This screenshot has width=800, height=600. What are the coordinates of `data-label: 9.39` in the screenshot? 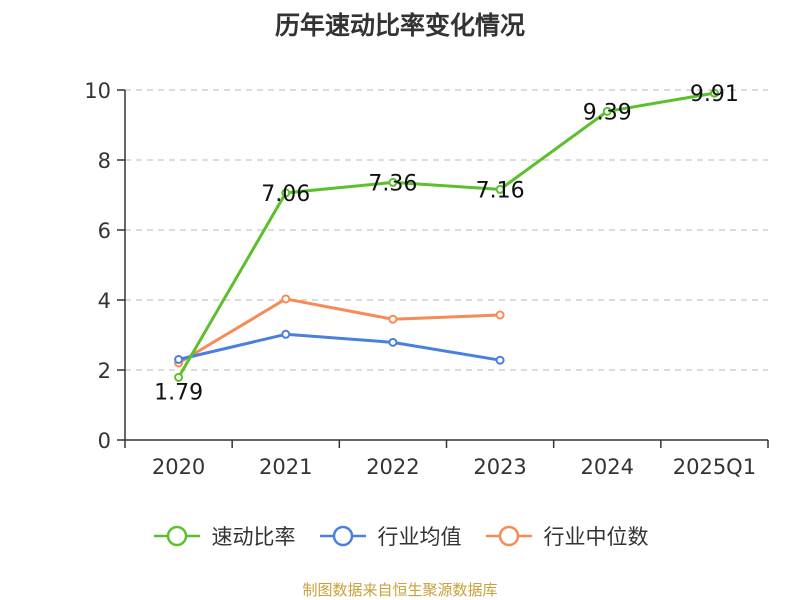 It's located at (607, 112).